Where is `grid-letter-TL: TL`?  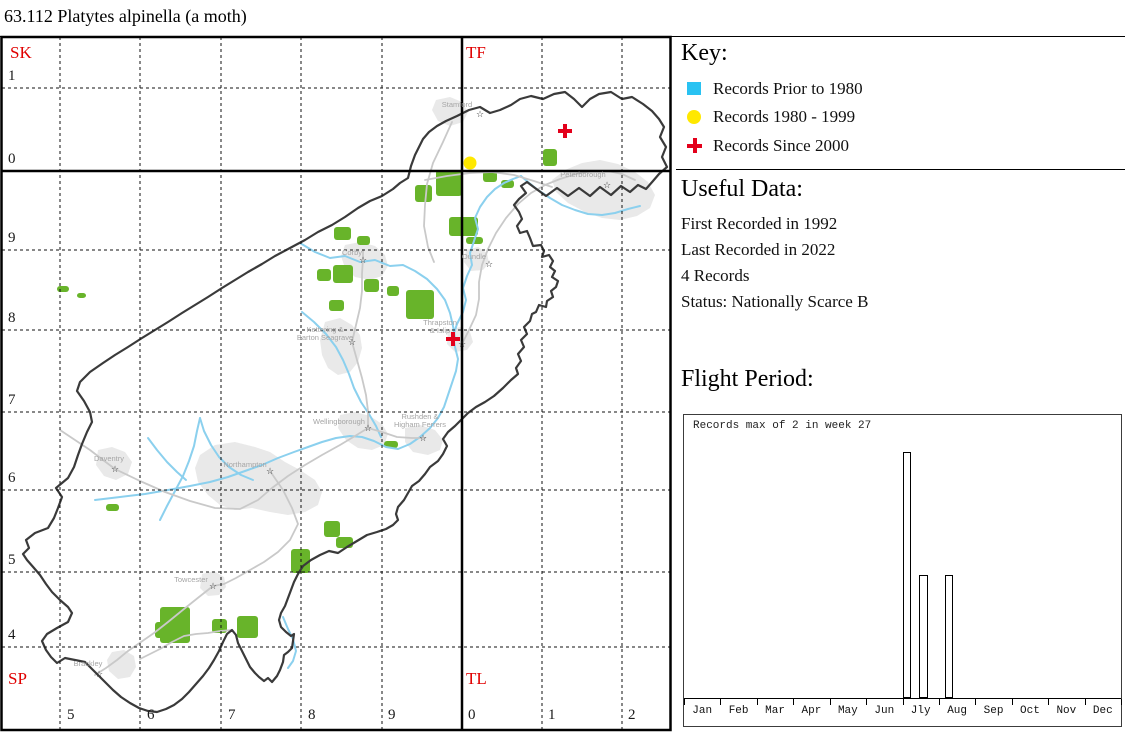
grid-letter-TL: TL is located at coordinates (476, 678).